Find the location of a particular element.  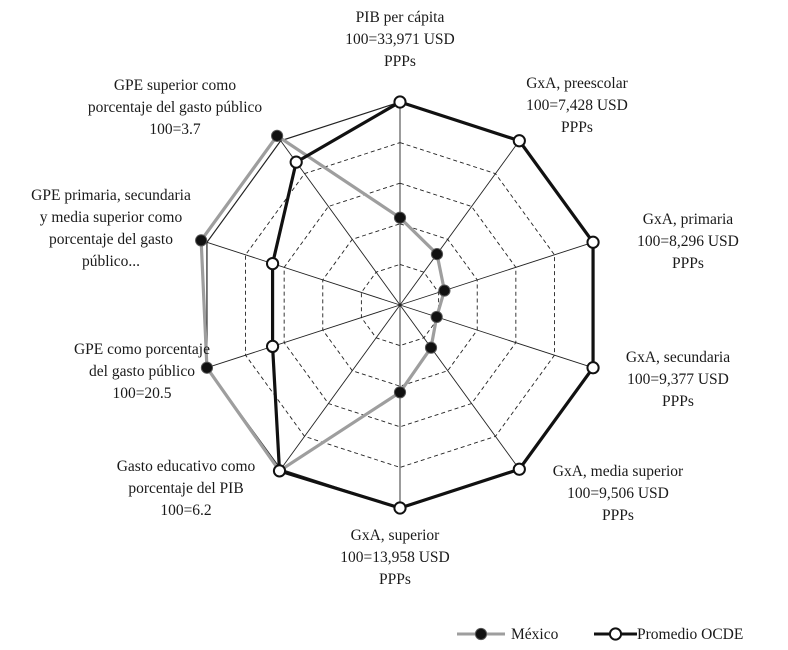

axis-label: GxA, secundaria 100=9,377 USD PPPs is located at coordinates (678, 379).